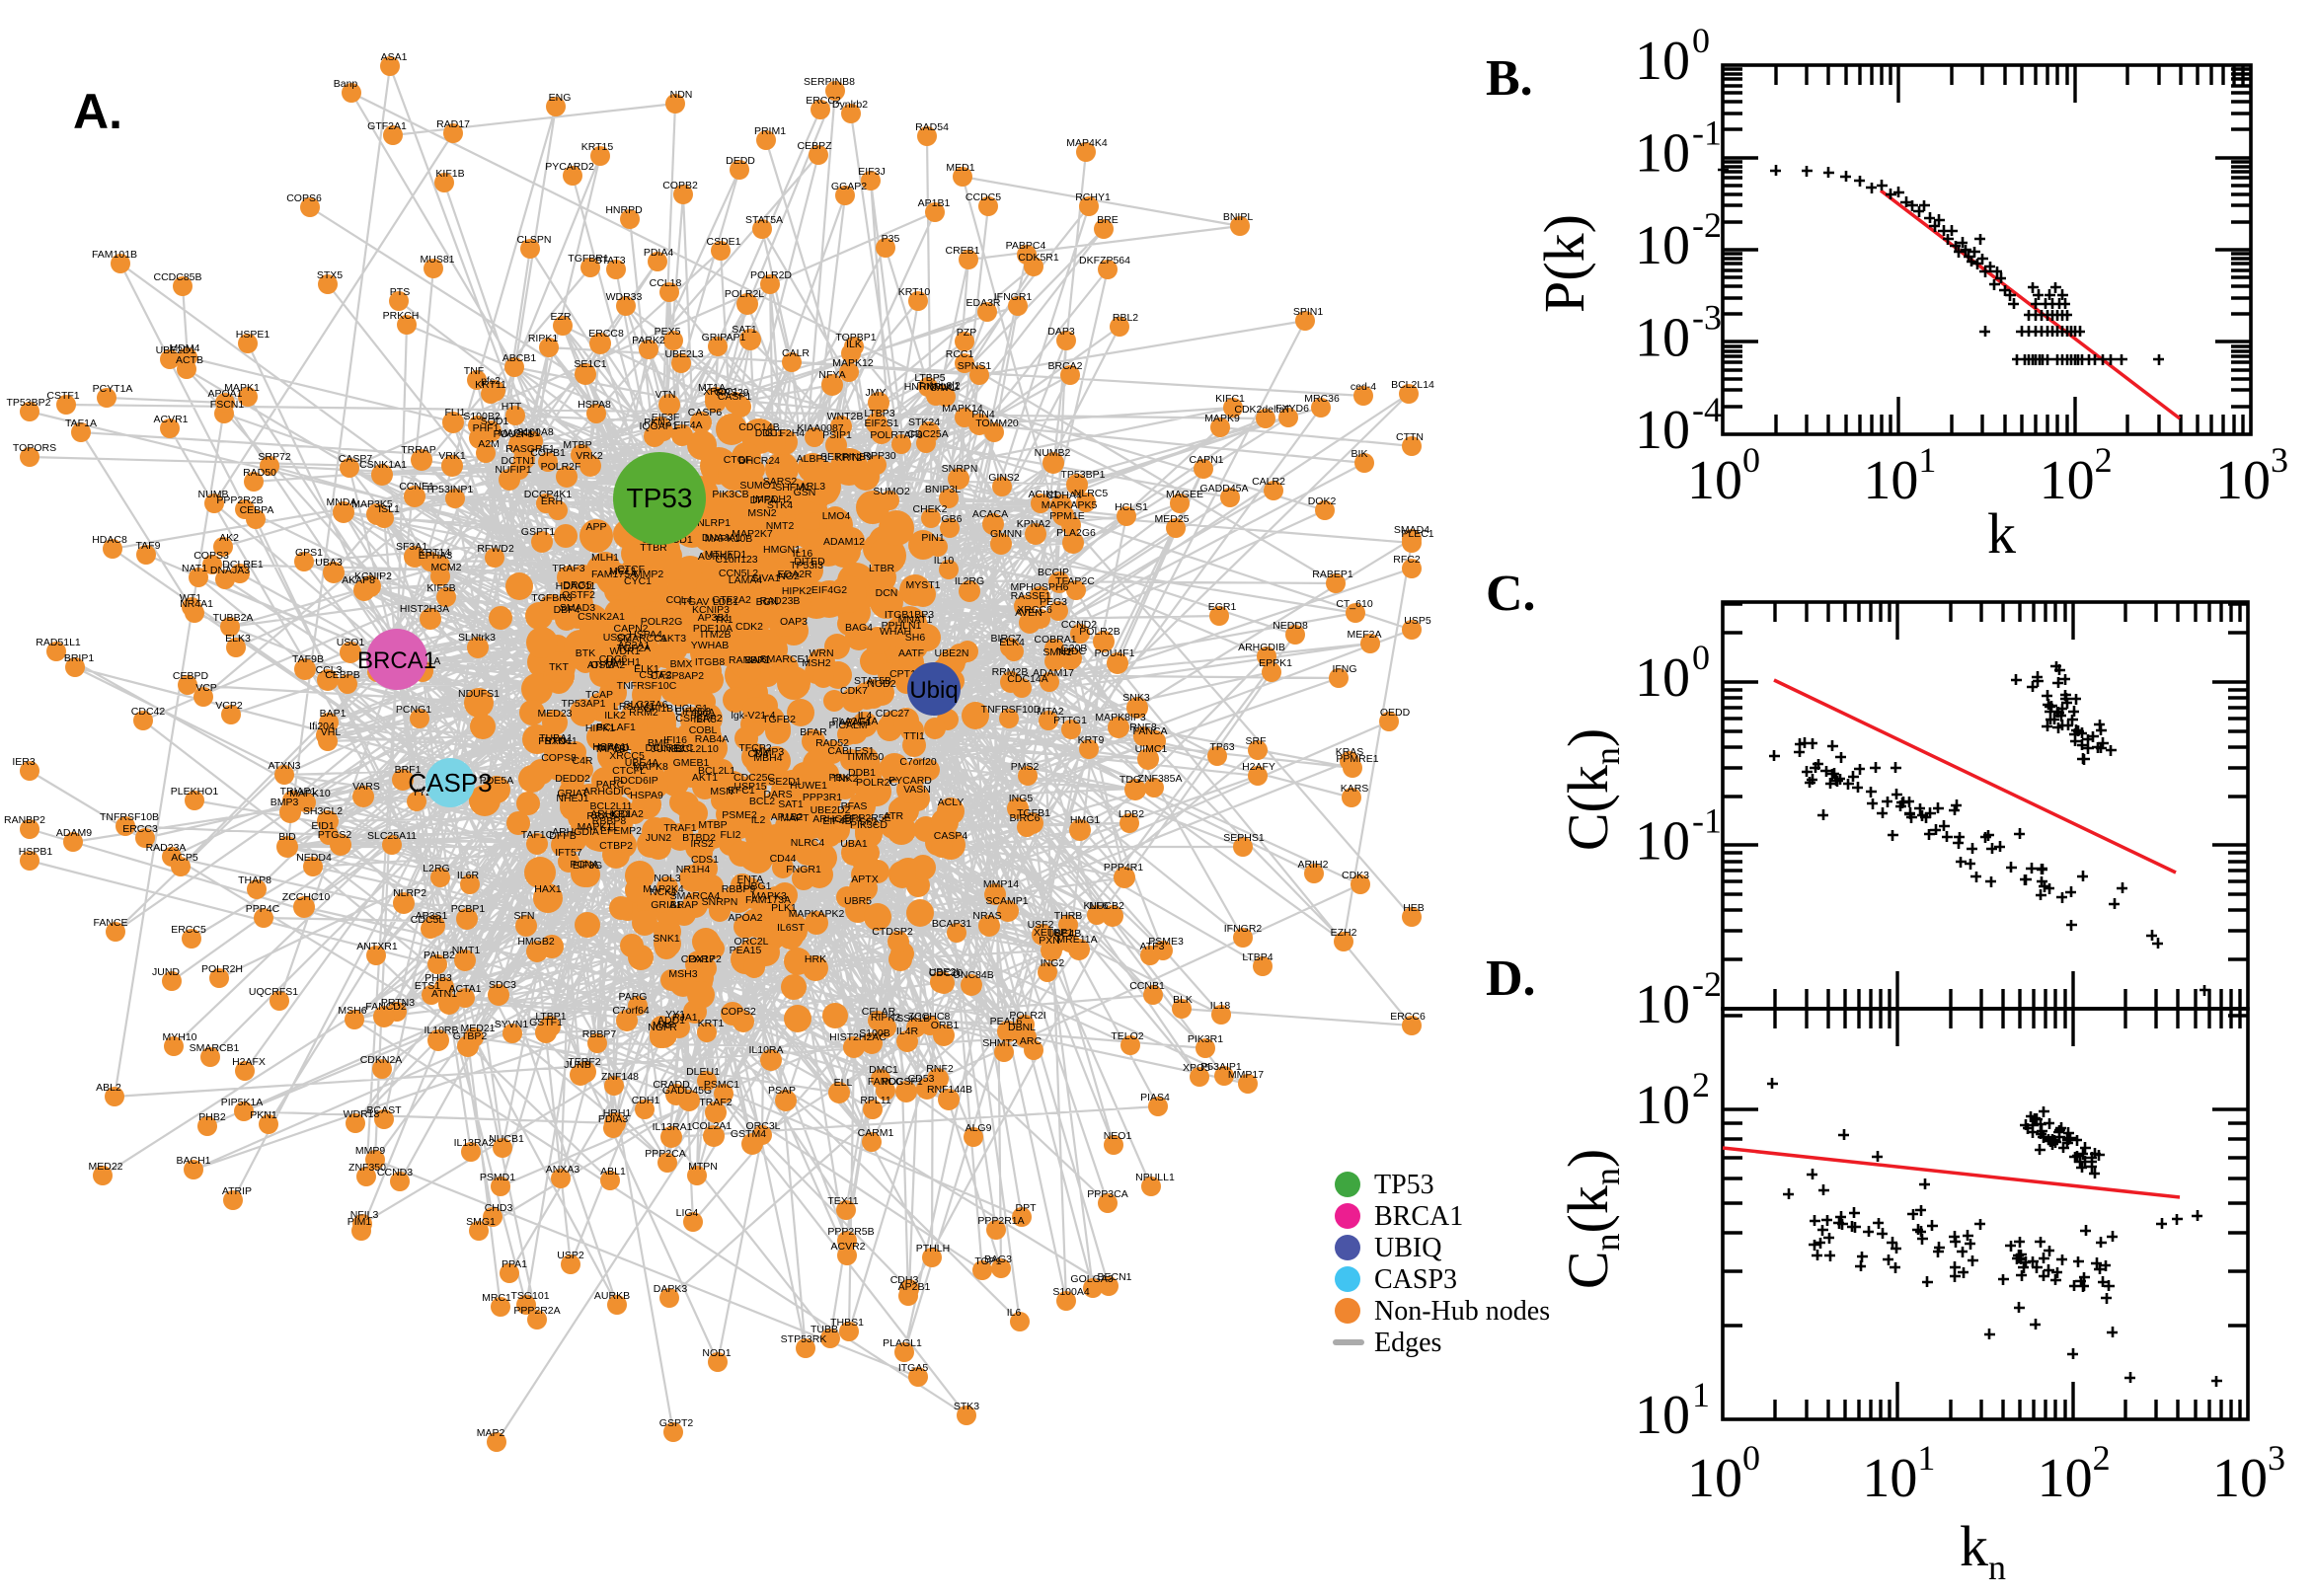 This screenshot has width=2316, height=1596. Describe the element at coordinates (1107, 1194) in the screenshot. I see `svg-text: PPP3CA` at that location.